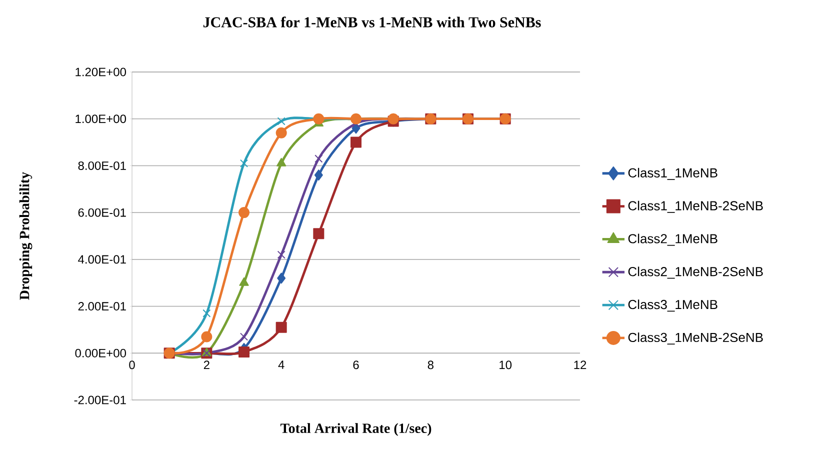 This screenshot has height=454, width=827. Describe the element at coordinates (101, 72) in the screenshot. I see `y-tick-label: 1.20E+00` at that location.